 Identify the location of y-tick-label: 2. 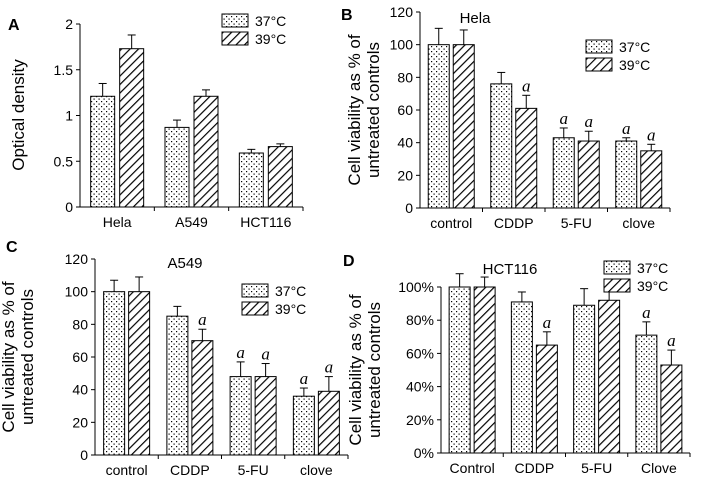
(69, 24).